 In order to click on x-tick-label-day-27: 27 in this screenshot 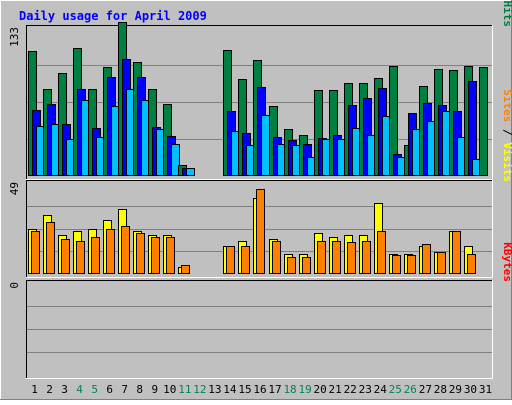, I will do `click(425, 389)`.